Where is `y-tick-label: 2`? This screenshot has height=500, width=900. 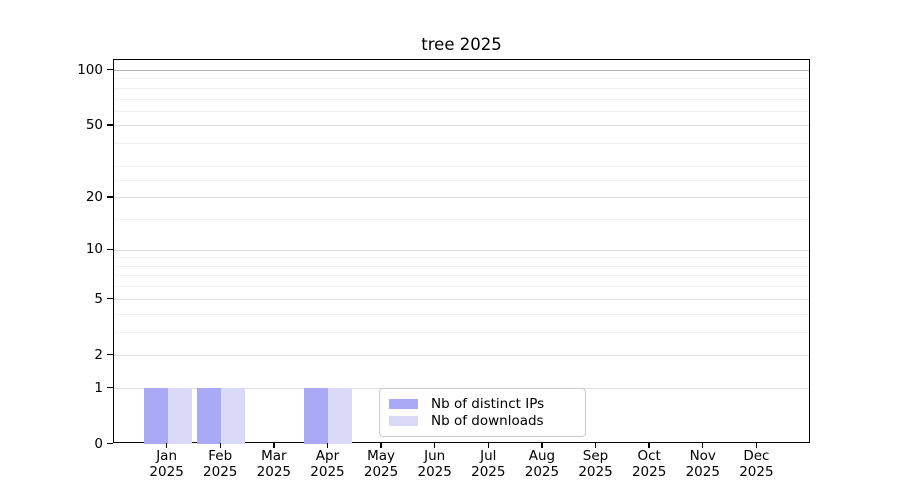
y-tick-label: 2 is located at coordinates (98, 354).